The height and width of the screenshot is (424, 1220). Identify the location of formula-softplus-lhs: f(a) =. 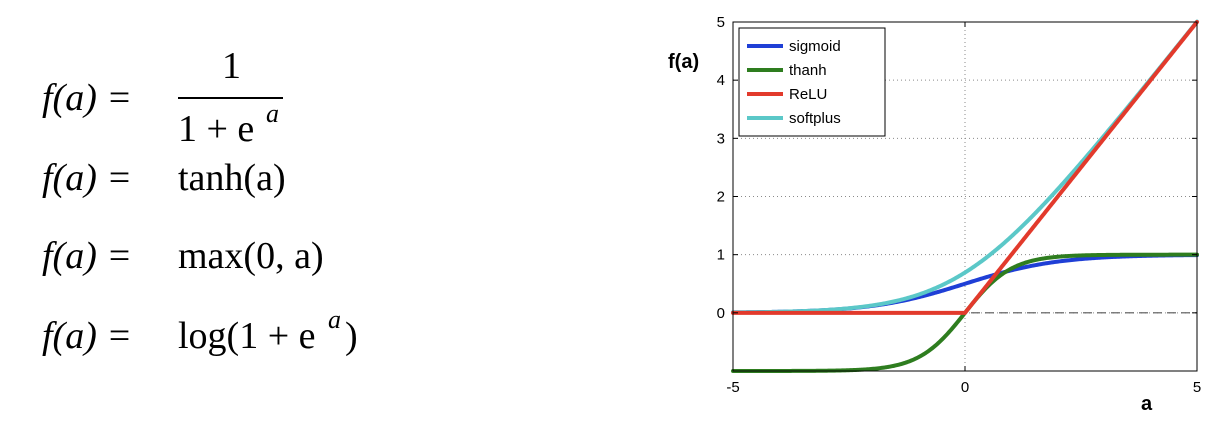
(87, 336).